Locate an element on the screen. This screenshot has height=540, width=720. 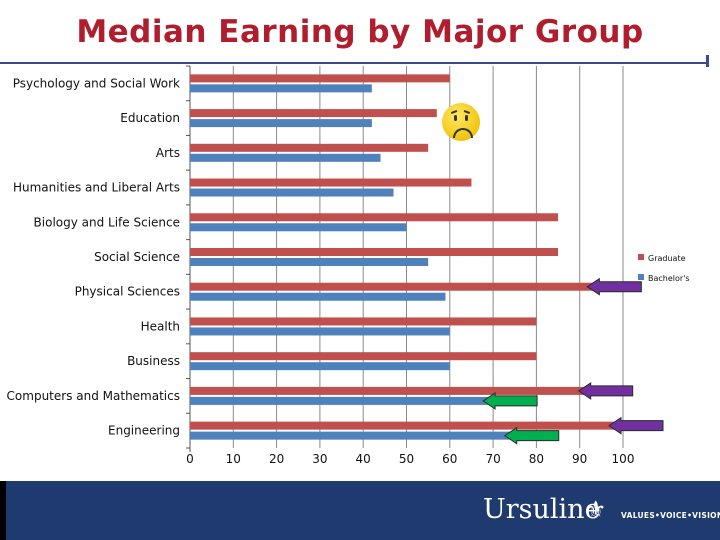
title-divider-end is located at coordinates (707, 61).